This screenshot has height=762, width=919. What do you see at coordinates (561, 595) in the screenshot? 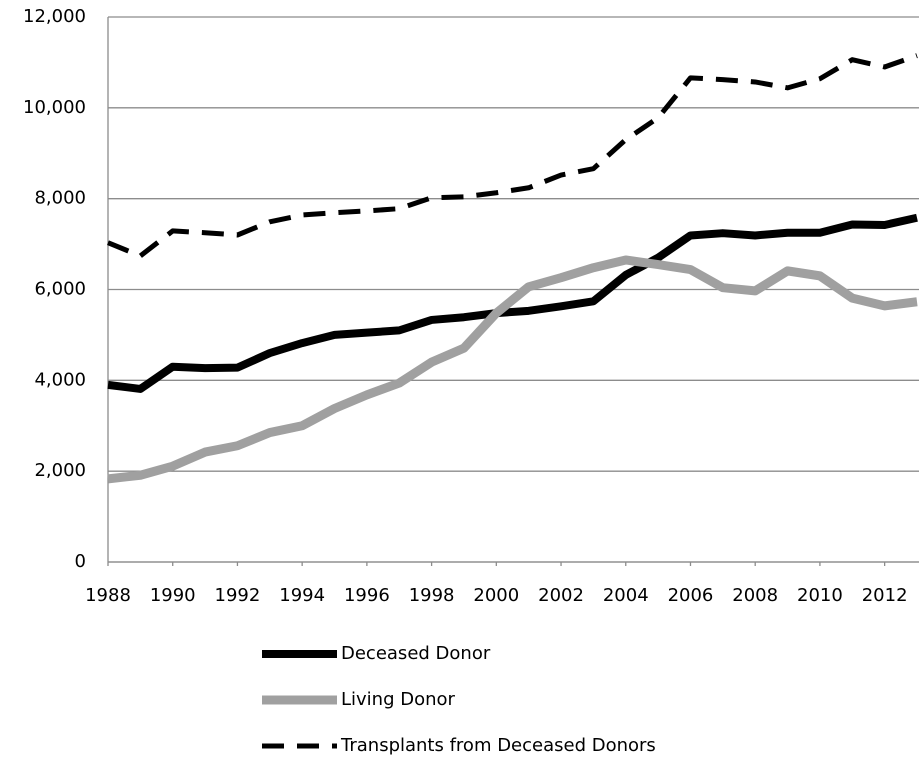
I see `x-tick-label: 2002` at bounding box center [561, 595].